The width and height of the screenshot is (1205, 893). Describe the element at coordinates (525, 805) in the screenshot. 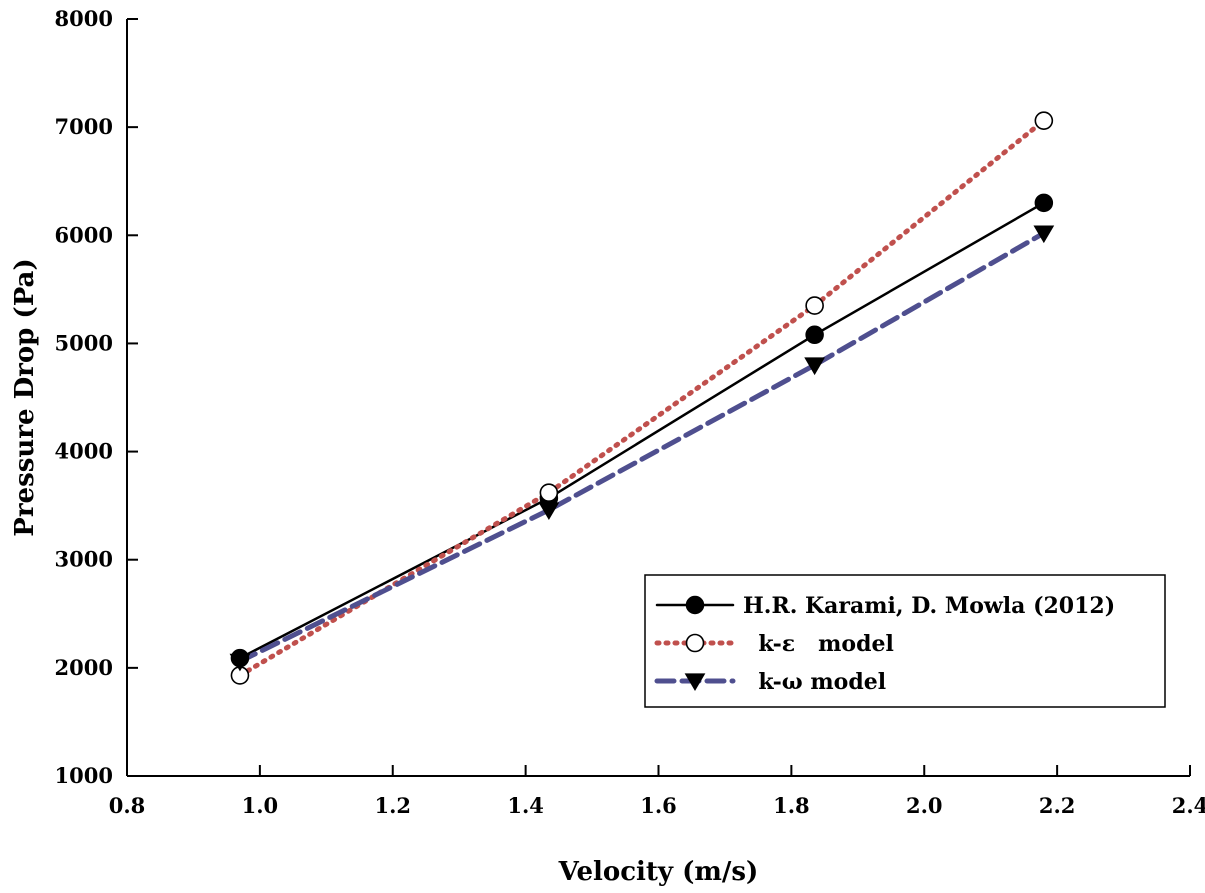

I see `x-tick-label: 1.4` at that location.